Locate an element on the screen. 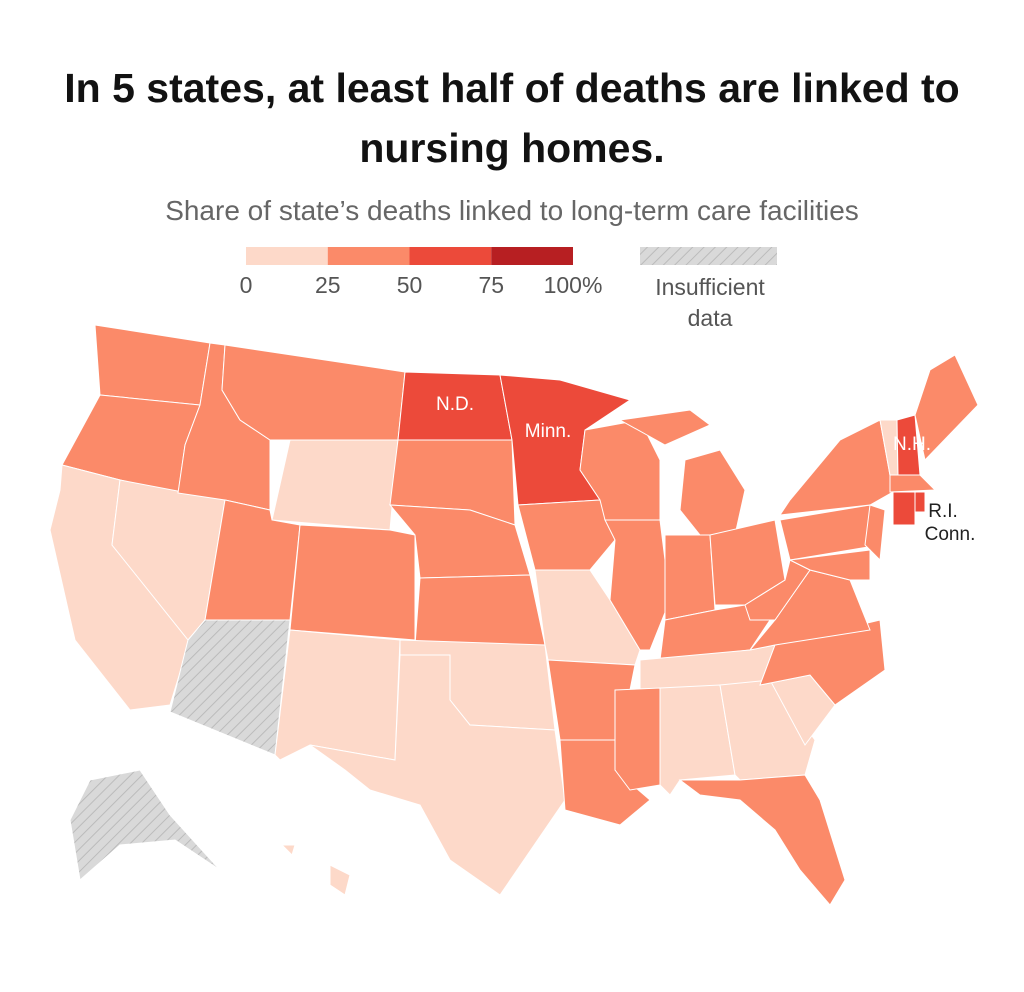 The image size is (1024, 992). state-label: Conn. is located at coordinates (950, 534).